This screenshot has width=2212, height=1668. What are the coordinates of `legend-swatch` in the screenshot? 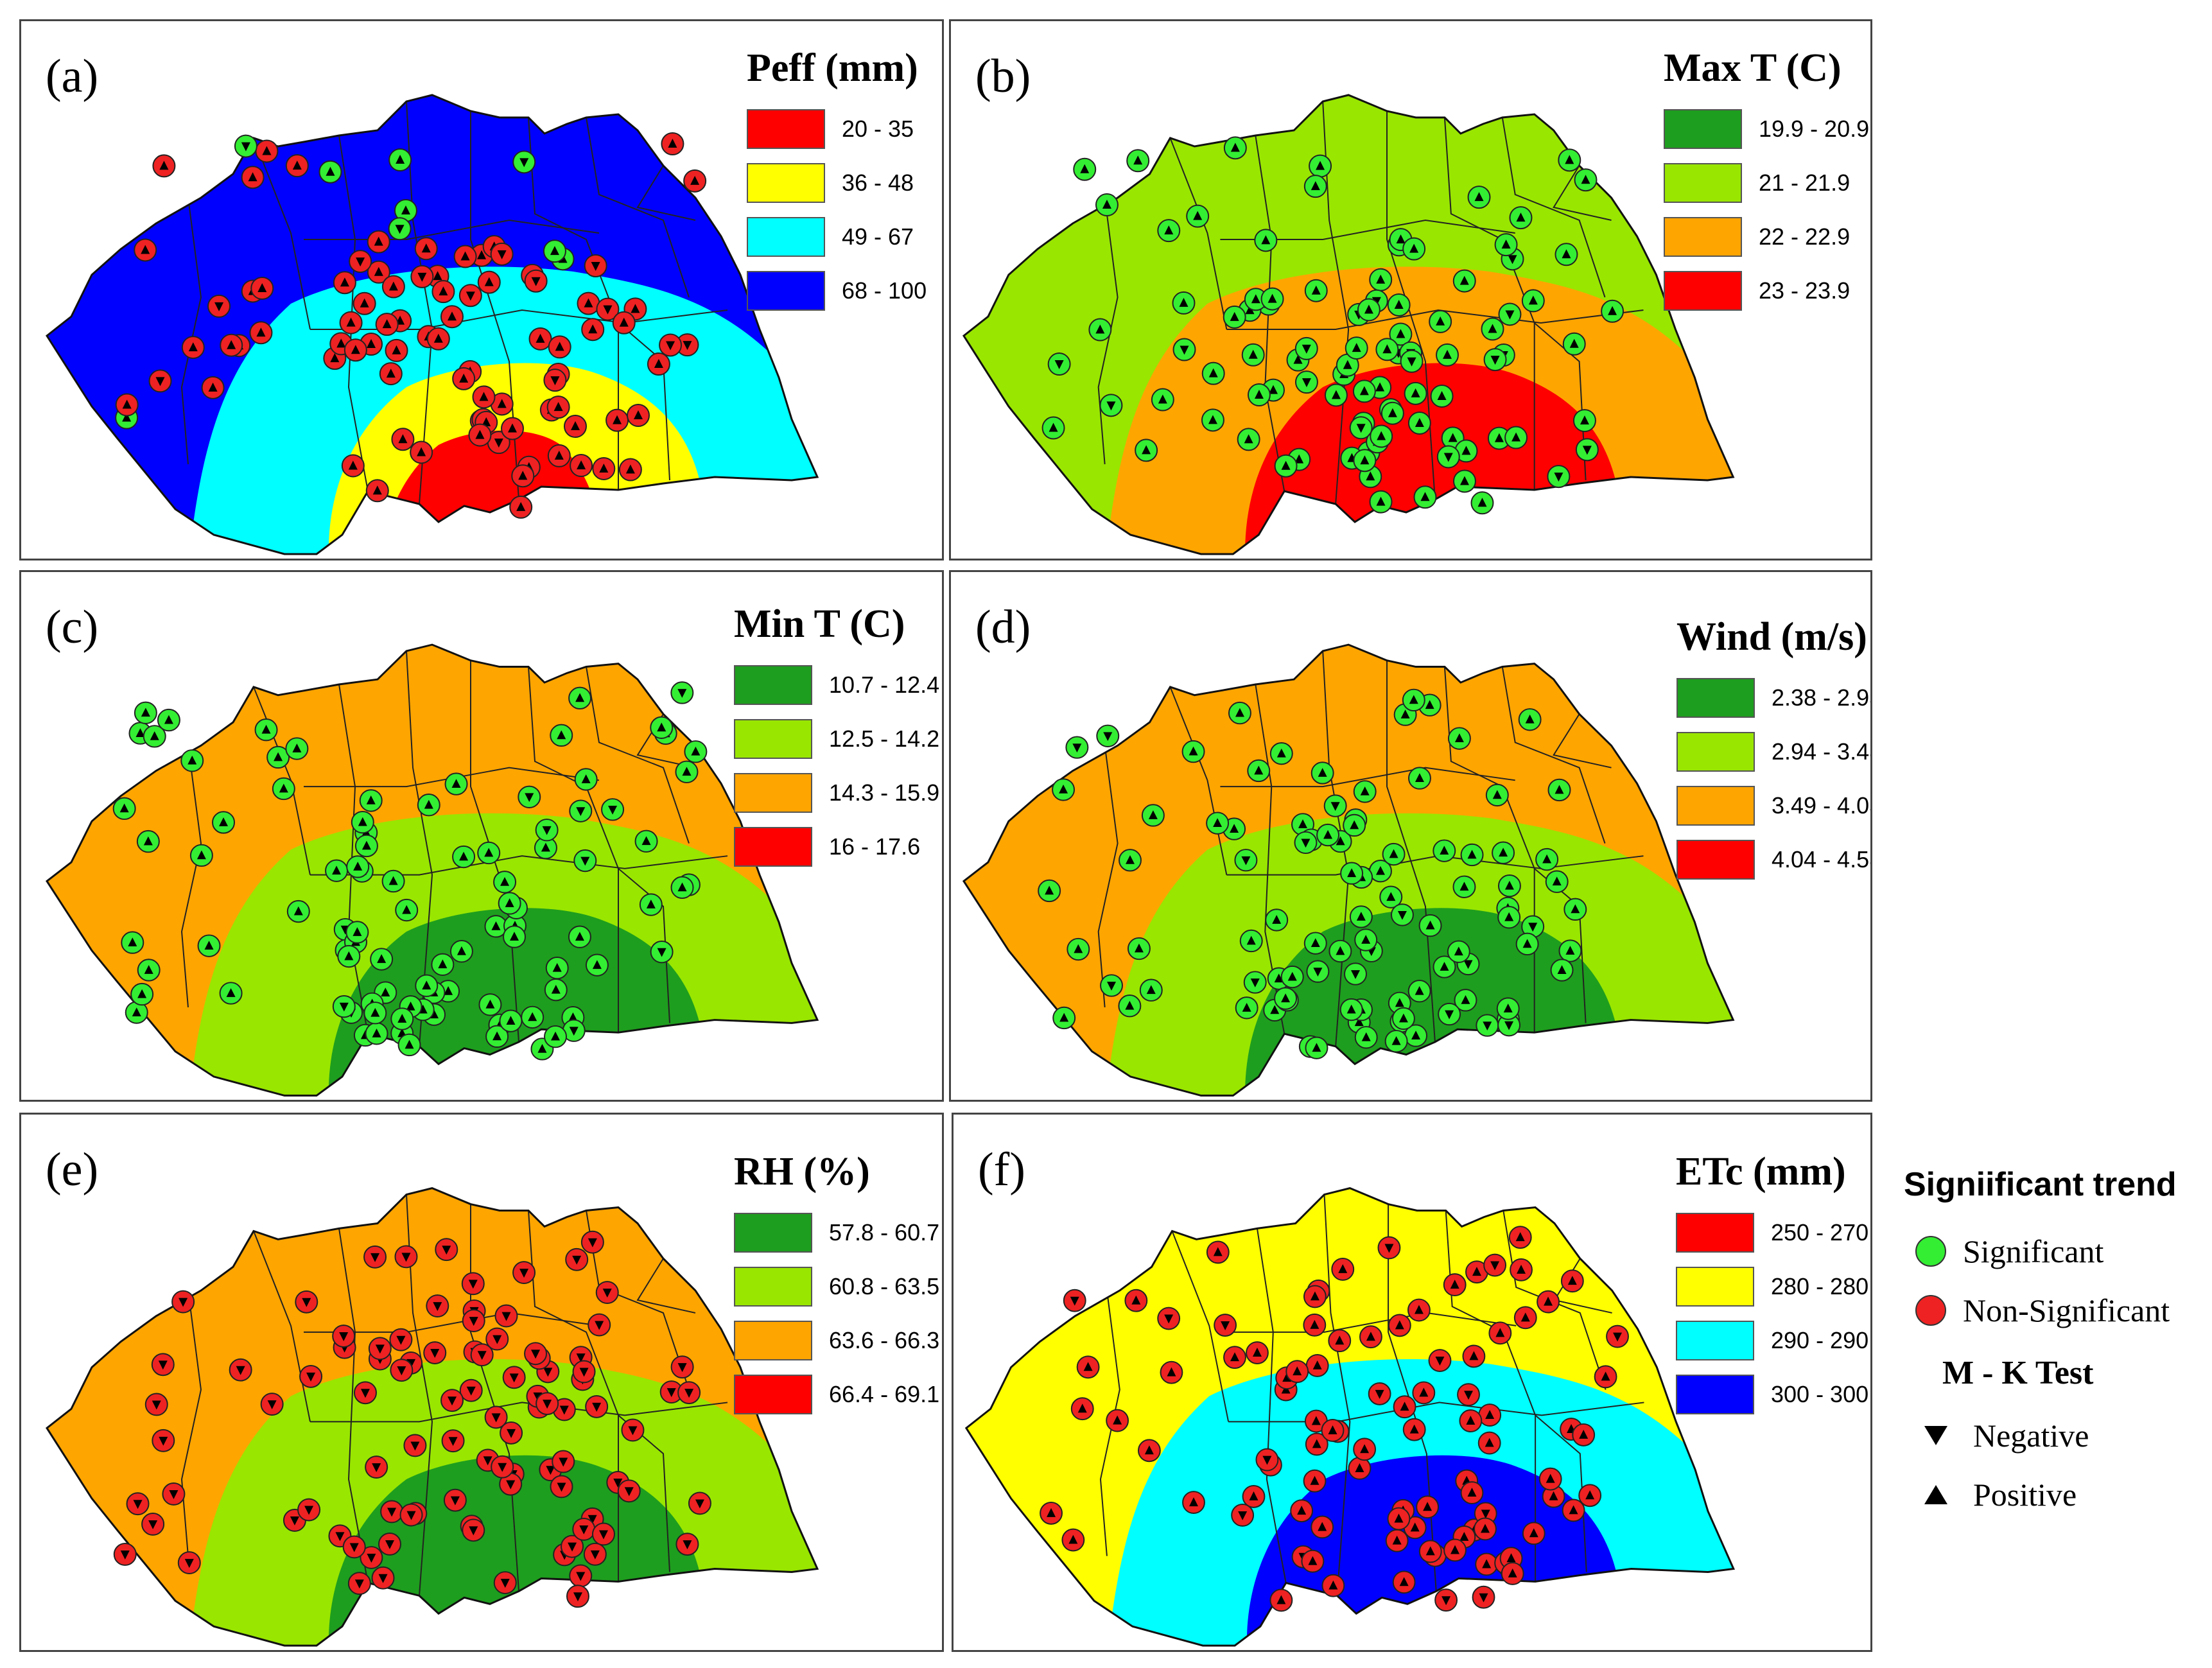 It's located at (773, 1233).